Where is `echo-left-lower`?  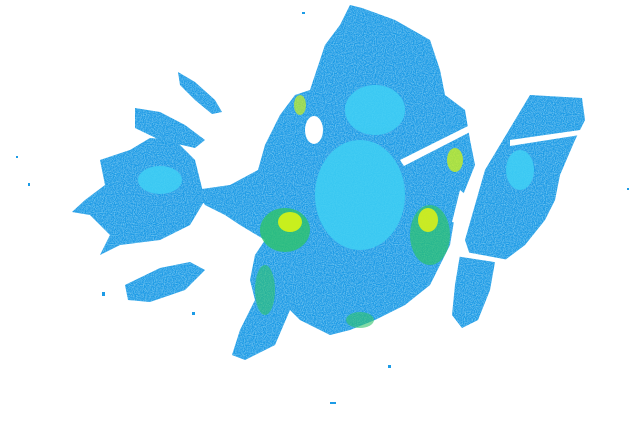 echo-left-lower is located at coordinates (165, 282).